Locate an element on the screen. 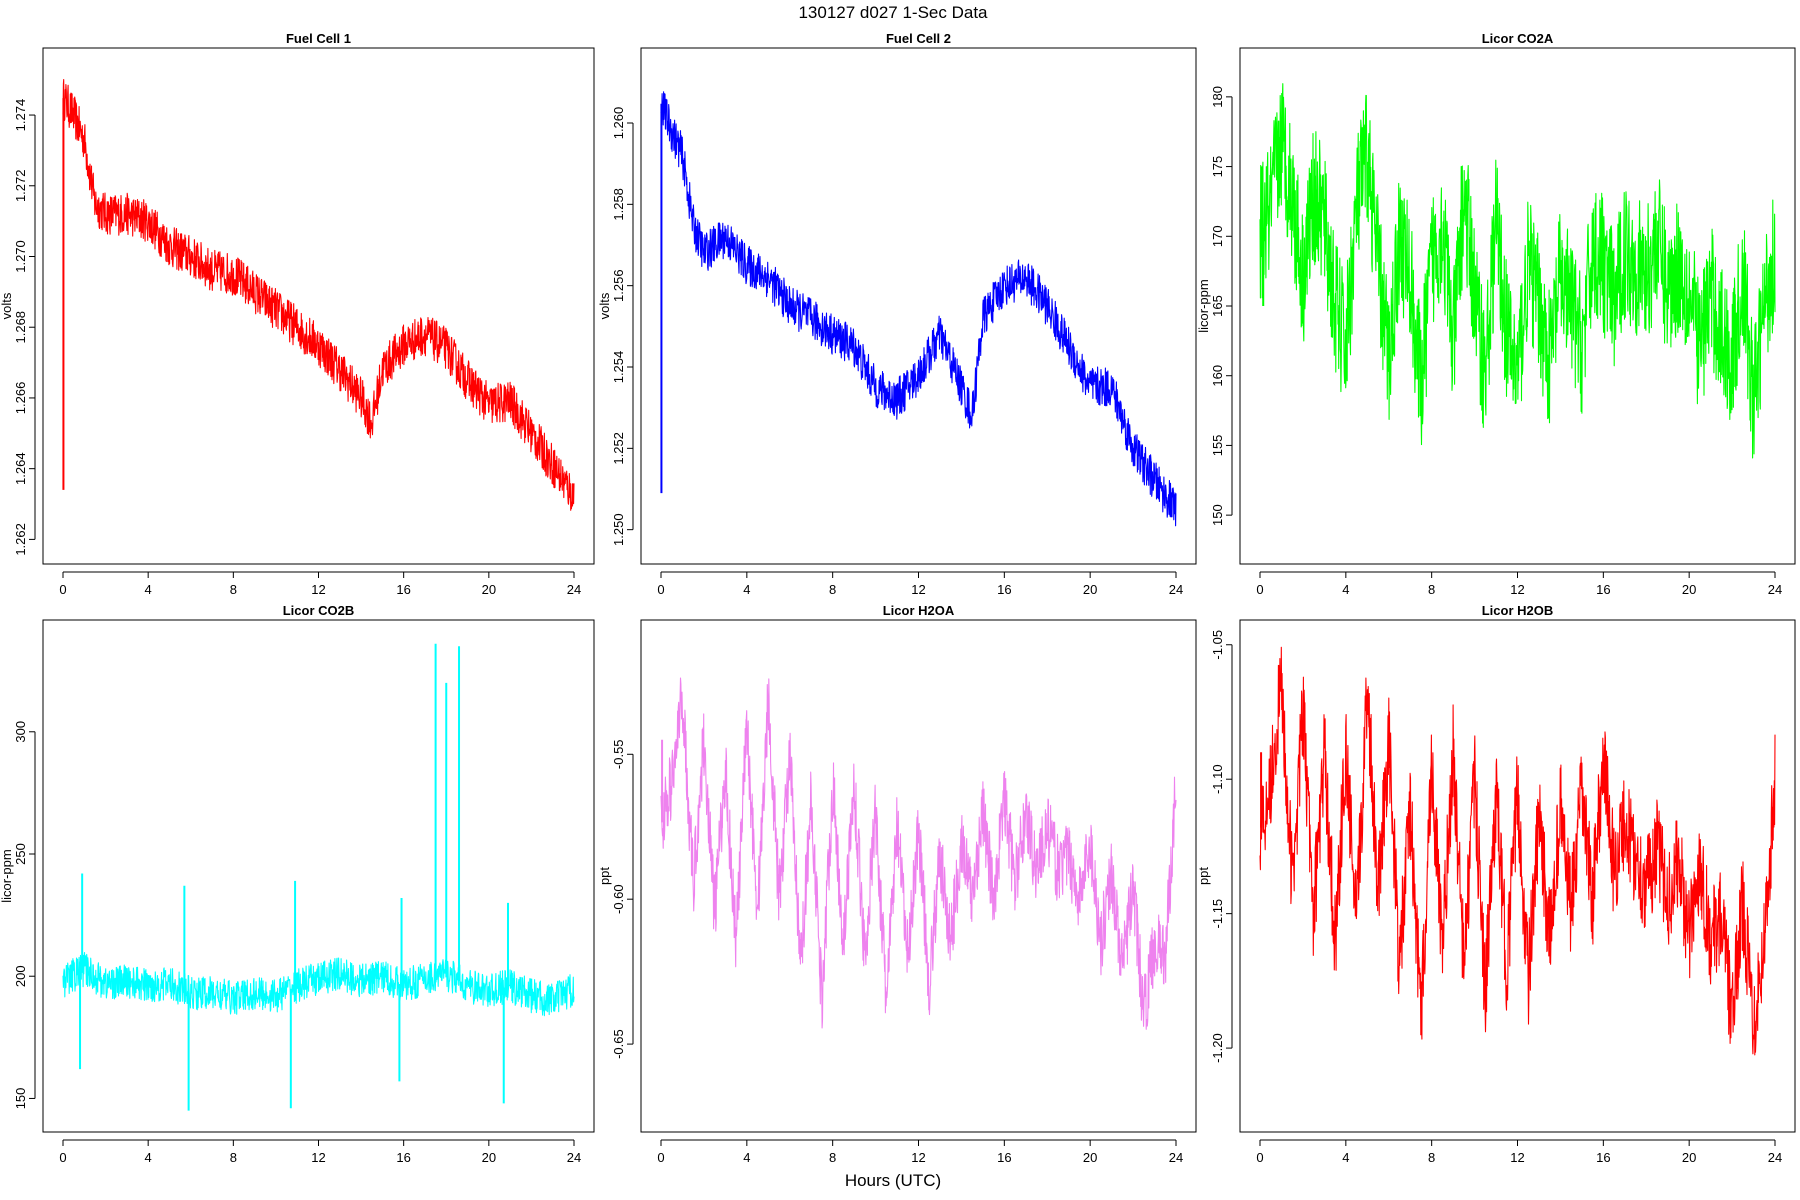 The image size is (1800, 1200). y-tick-label: 160 is located at coordinates (1217, 376).